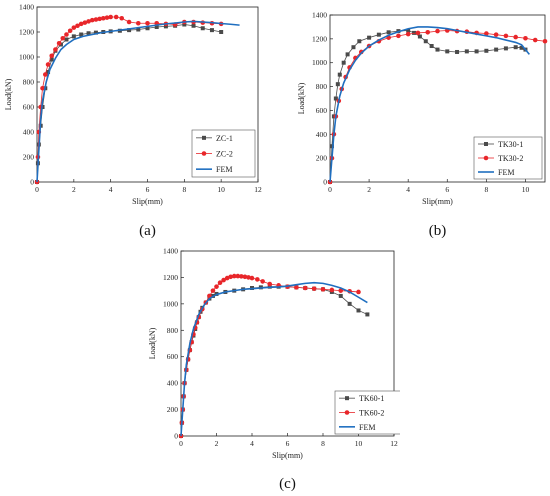 The width and height of the screenshot is (550, 496). I want to click on legend-label: TK60-2, so click(371, 413).